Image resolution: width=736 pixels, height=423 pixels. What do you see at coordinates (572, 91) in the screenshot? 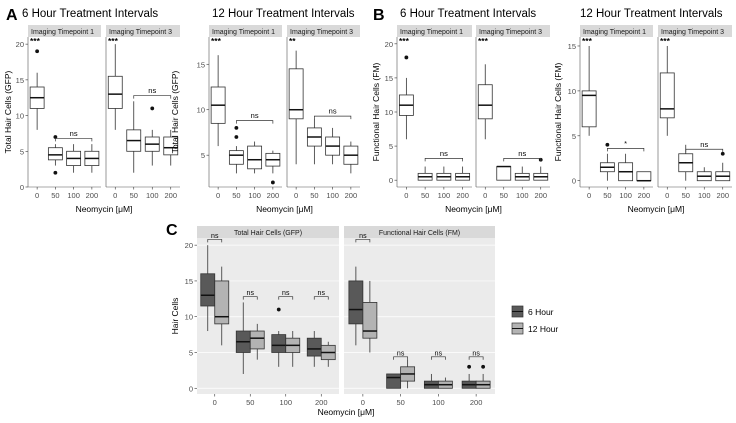
I see `y-tick-label: 10` at bounding box center [572, 91].